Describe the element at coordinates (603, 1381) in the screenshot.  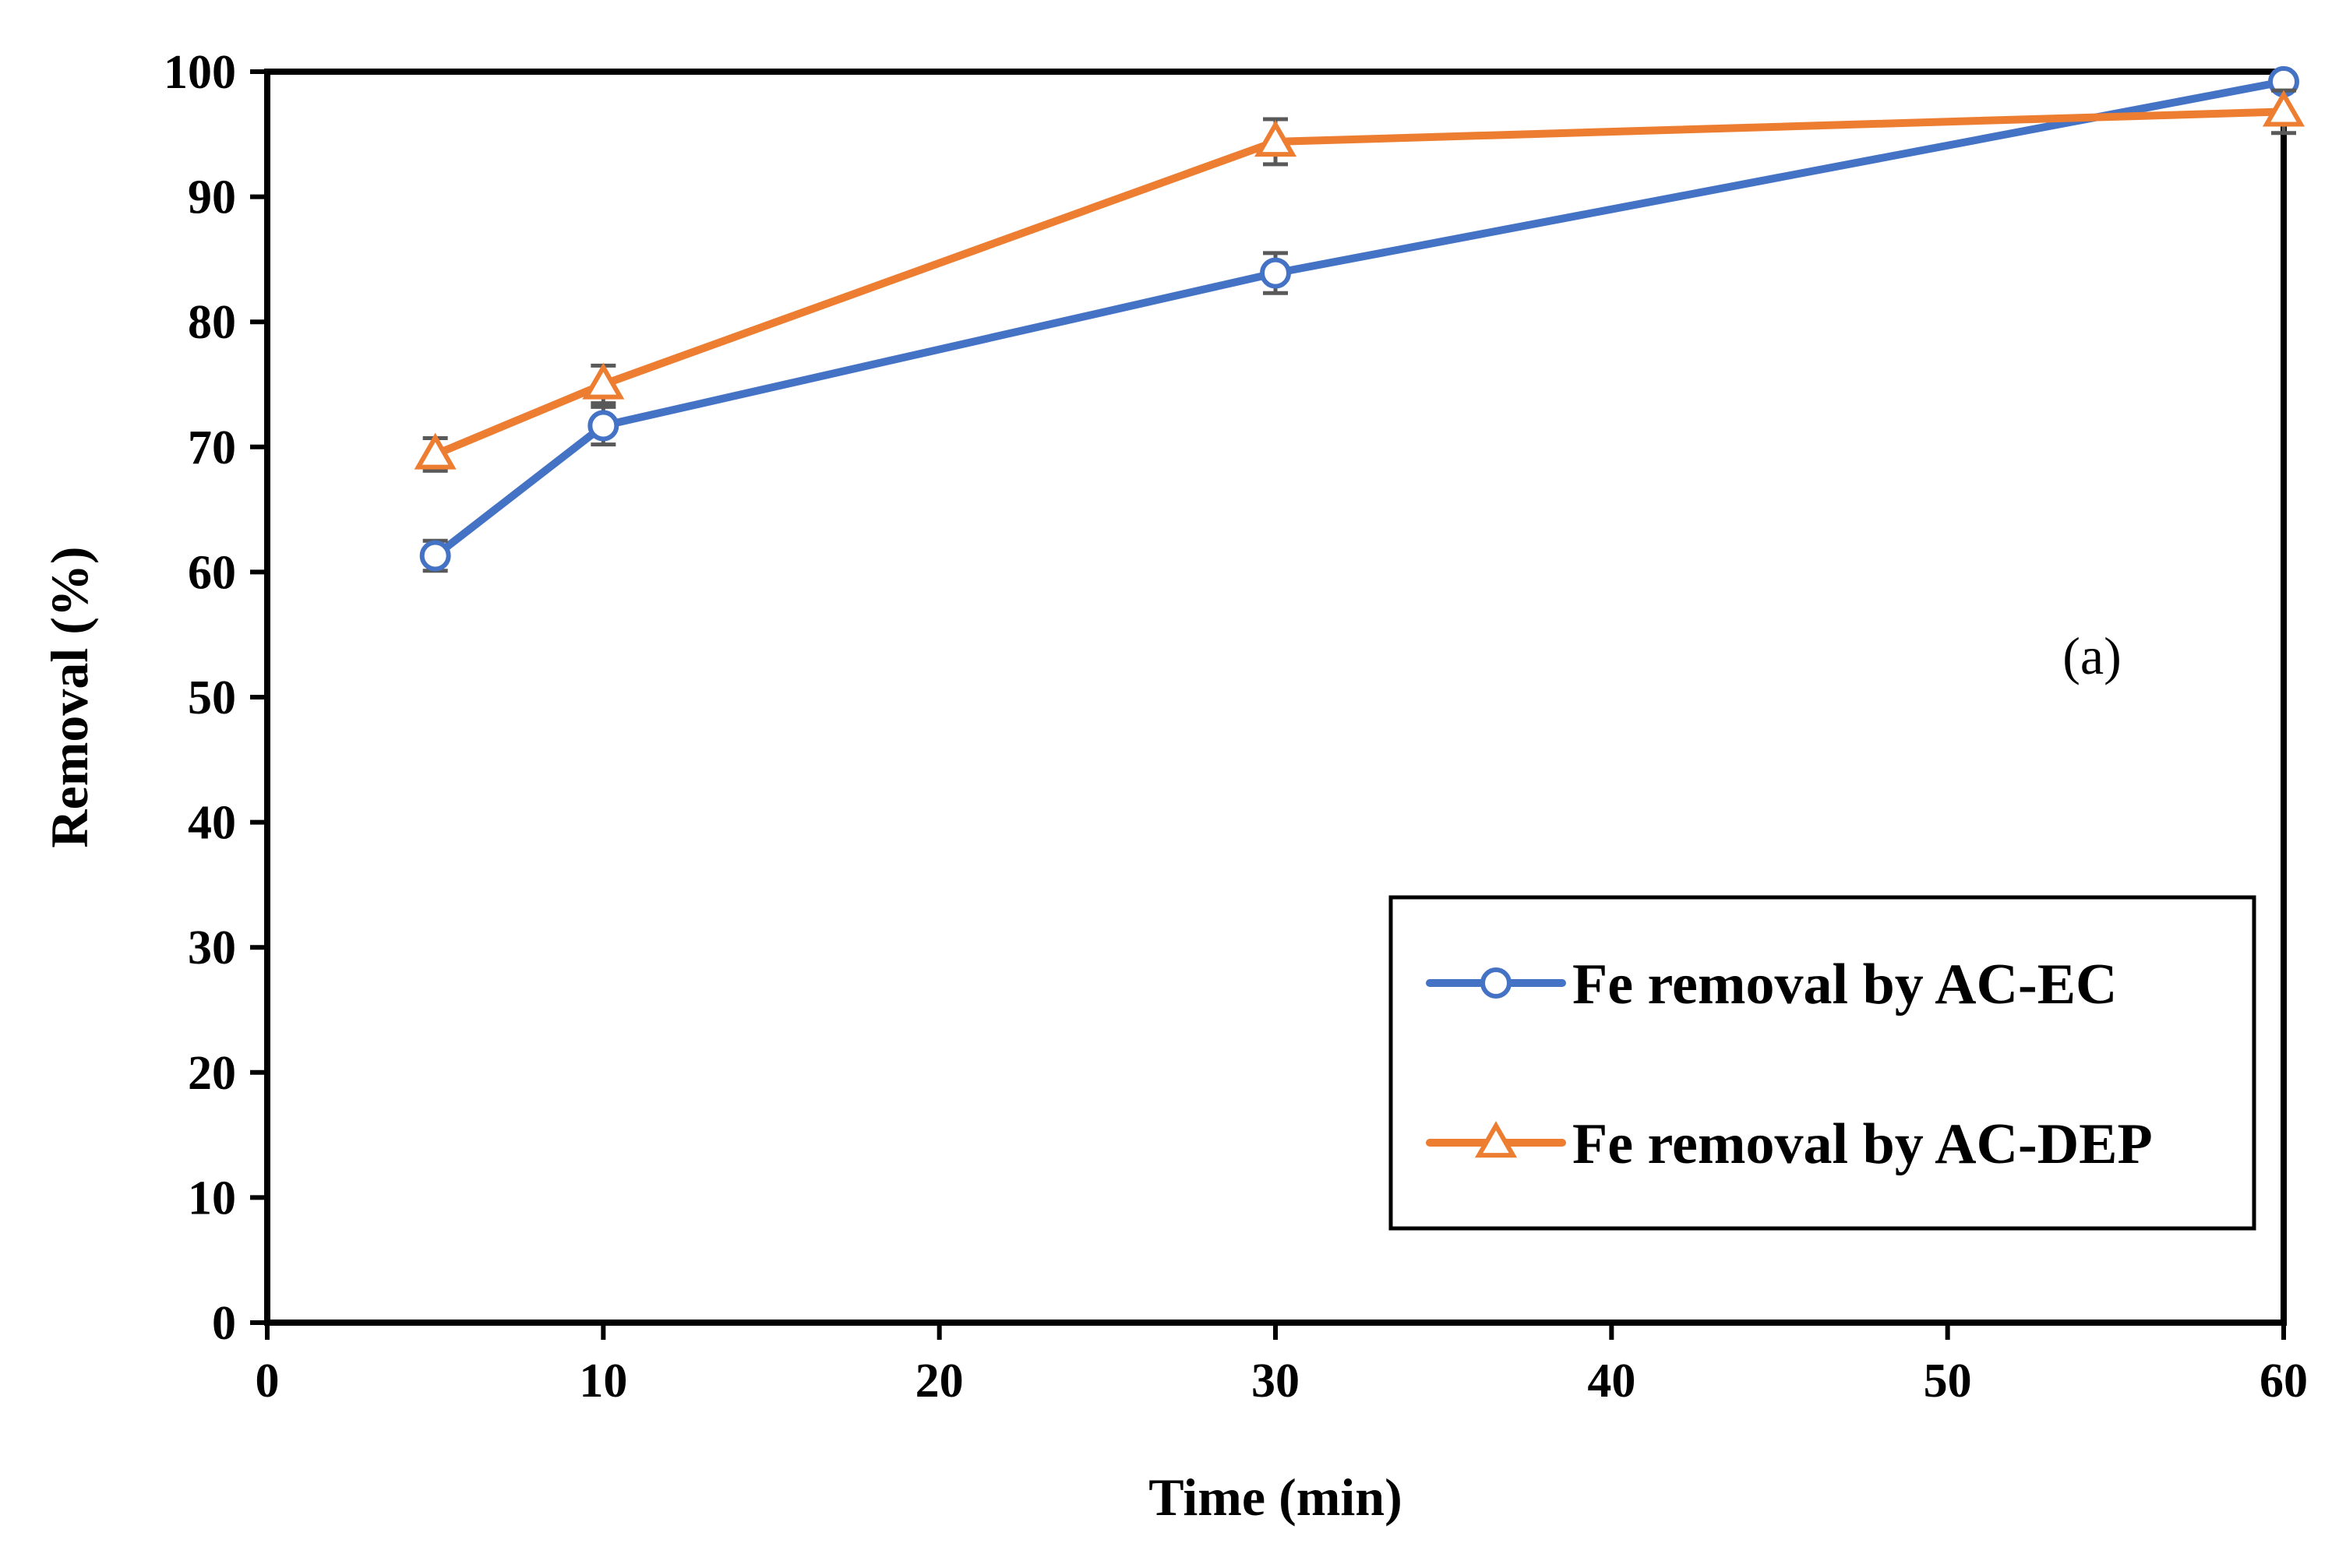
I see `x-tick-label: 10` at that location.